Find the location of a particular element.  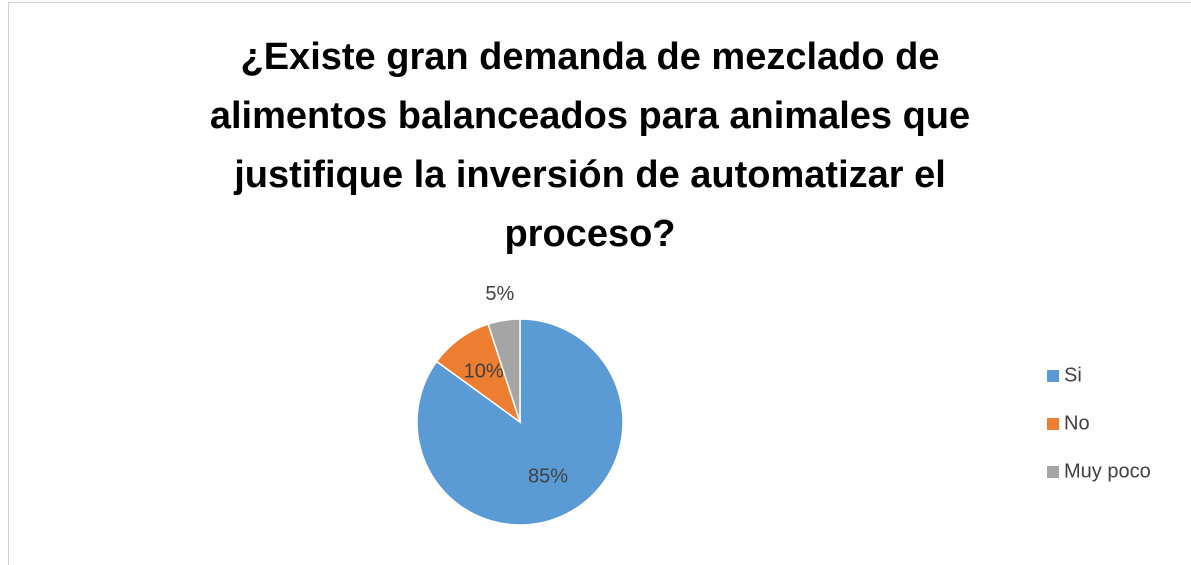

legend-label: No is located at coordinates (1077, 423).